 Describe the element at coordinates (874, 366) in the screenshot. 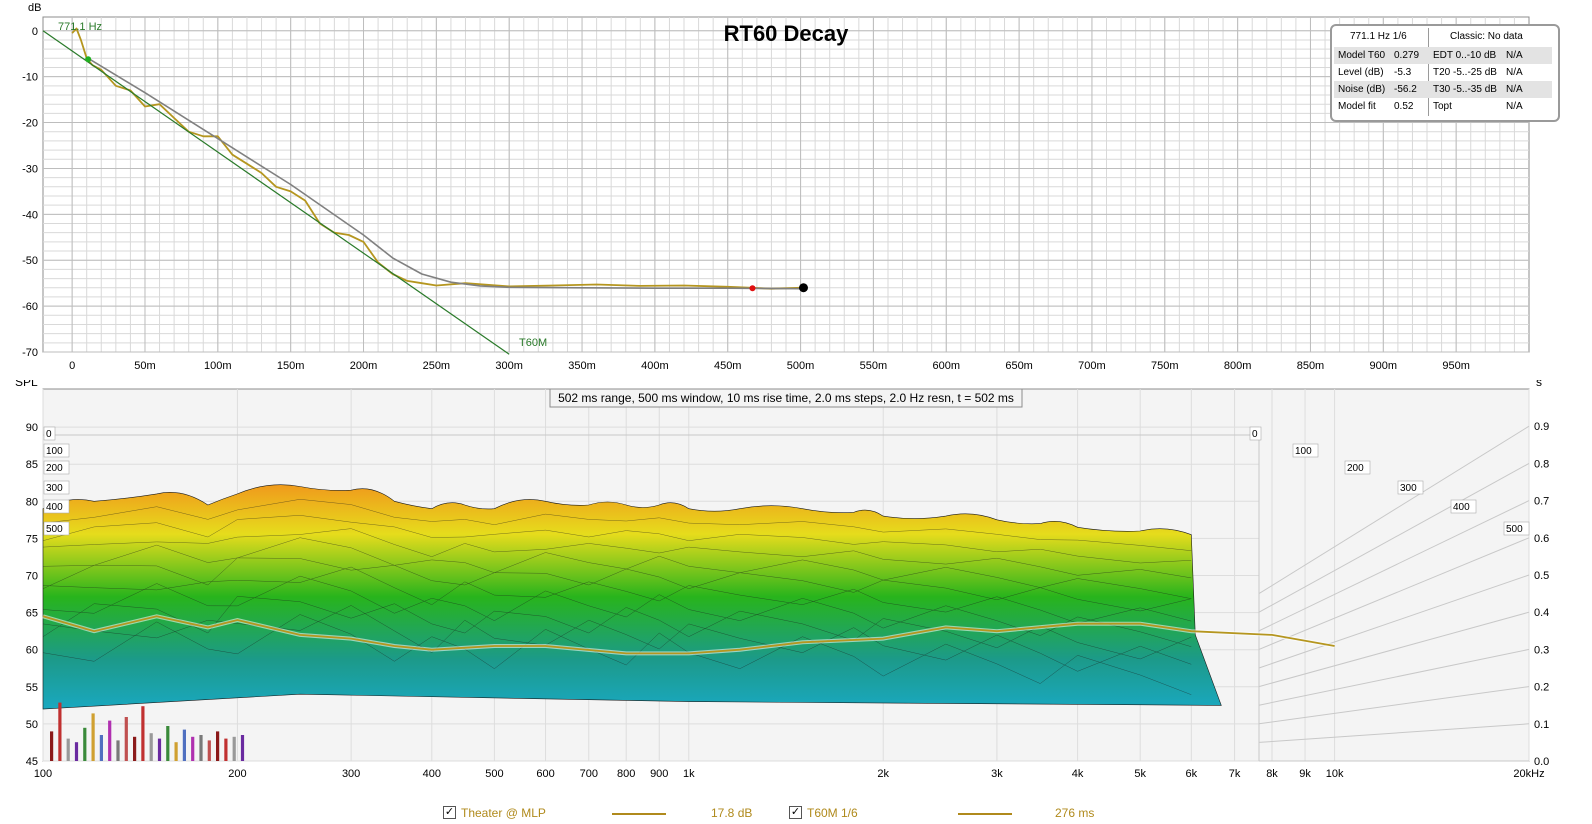

I see `x-tick-label: 550m` at that location.